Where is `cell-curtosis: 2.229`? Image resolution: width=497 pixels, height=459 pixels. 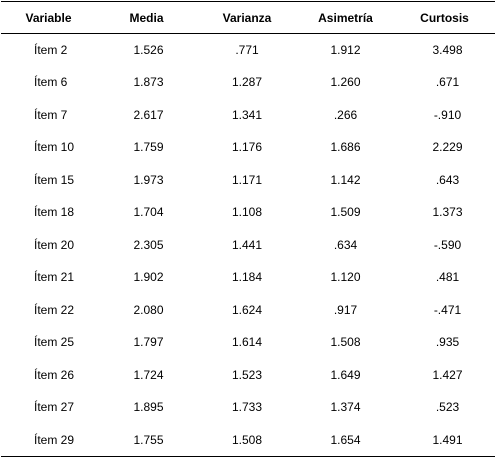
cell-curtosis: 2.229 is located at coordinates (447, 147).